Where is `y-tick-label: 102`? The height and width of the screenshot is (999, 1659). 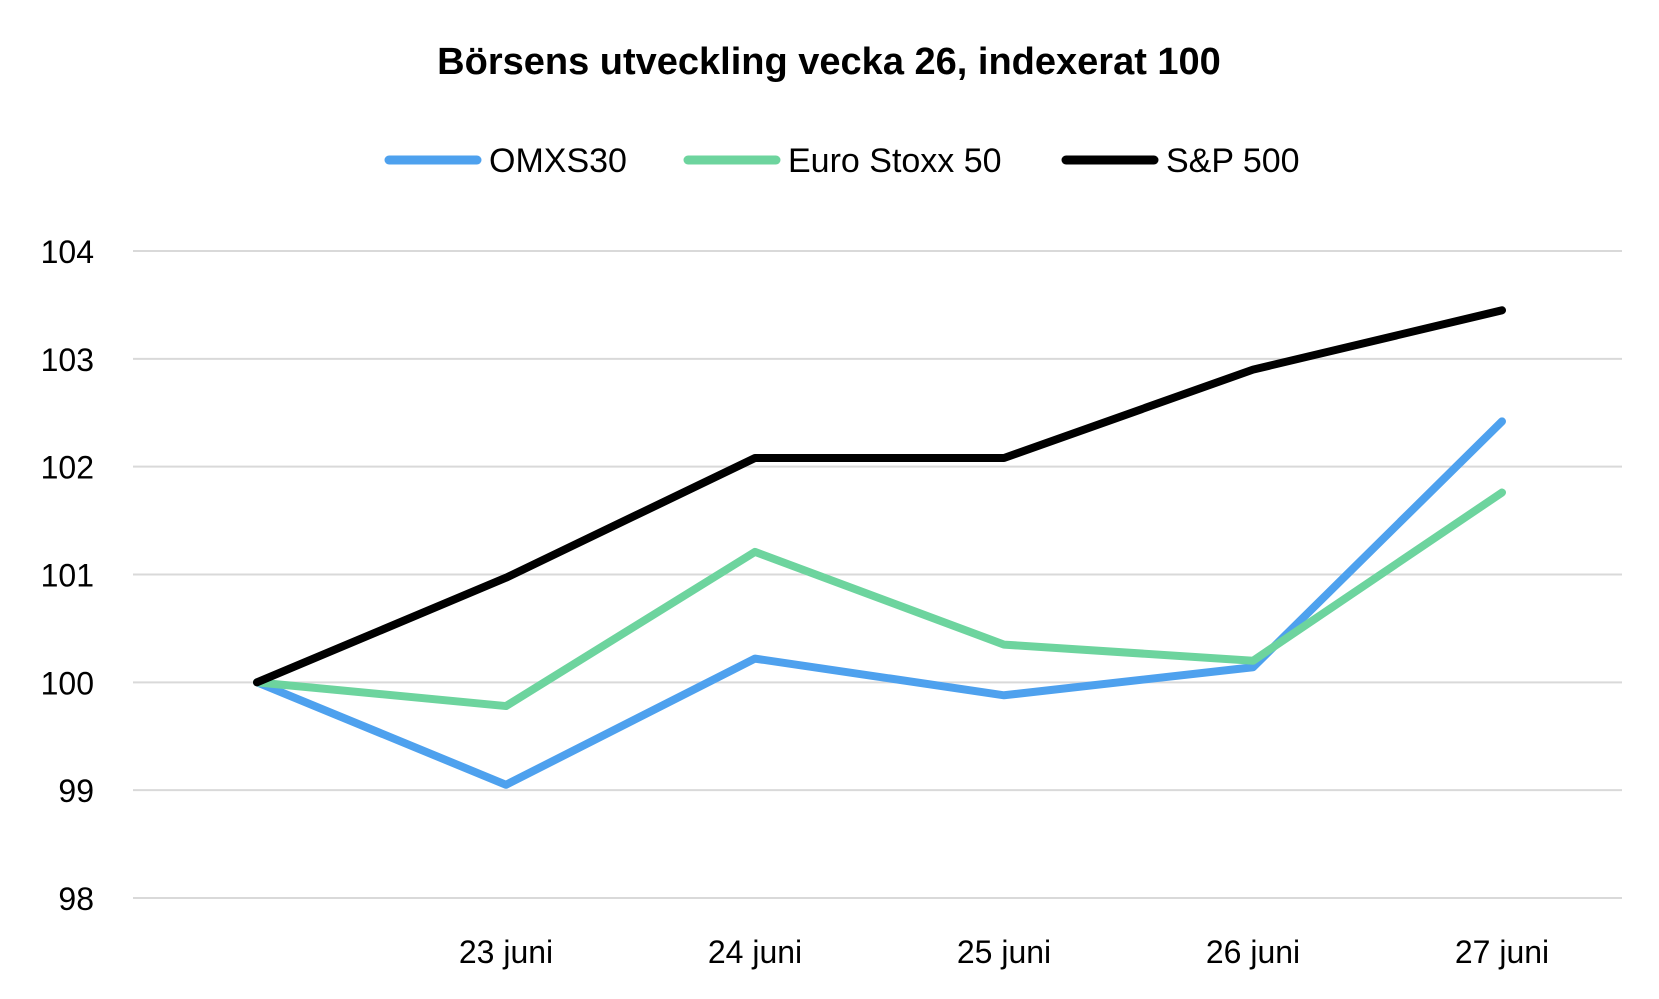
y-tick-label: 102 is located at coordinates (67, 468).